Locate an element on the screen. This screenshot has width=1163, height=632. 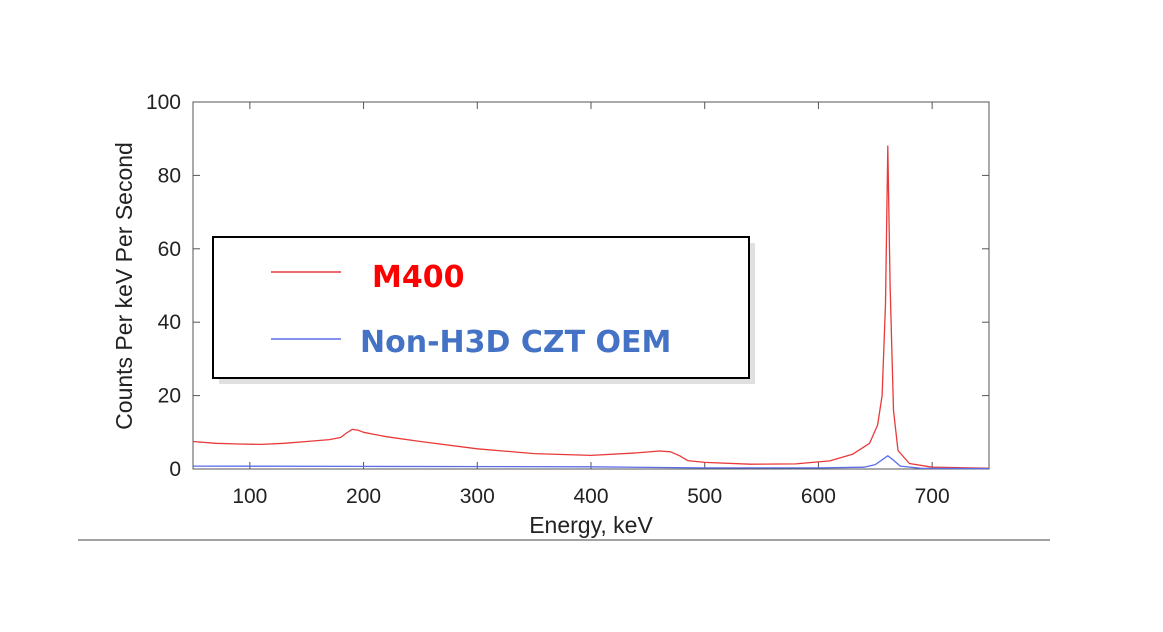
y-tick-label: 100 is located at coordinates (163, 102).